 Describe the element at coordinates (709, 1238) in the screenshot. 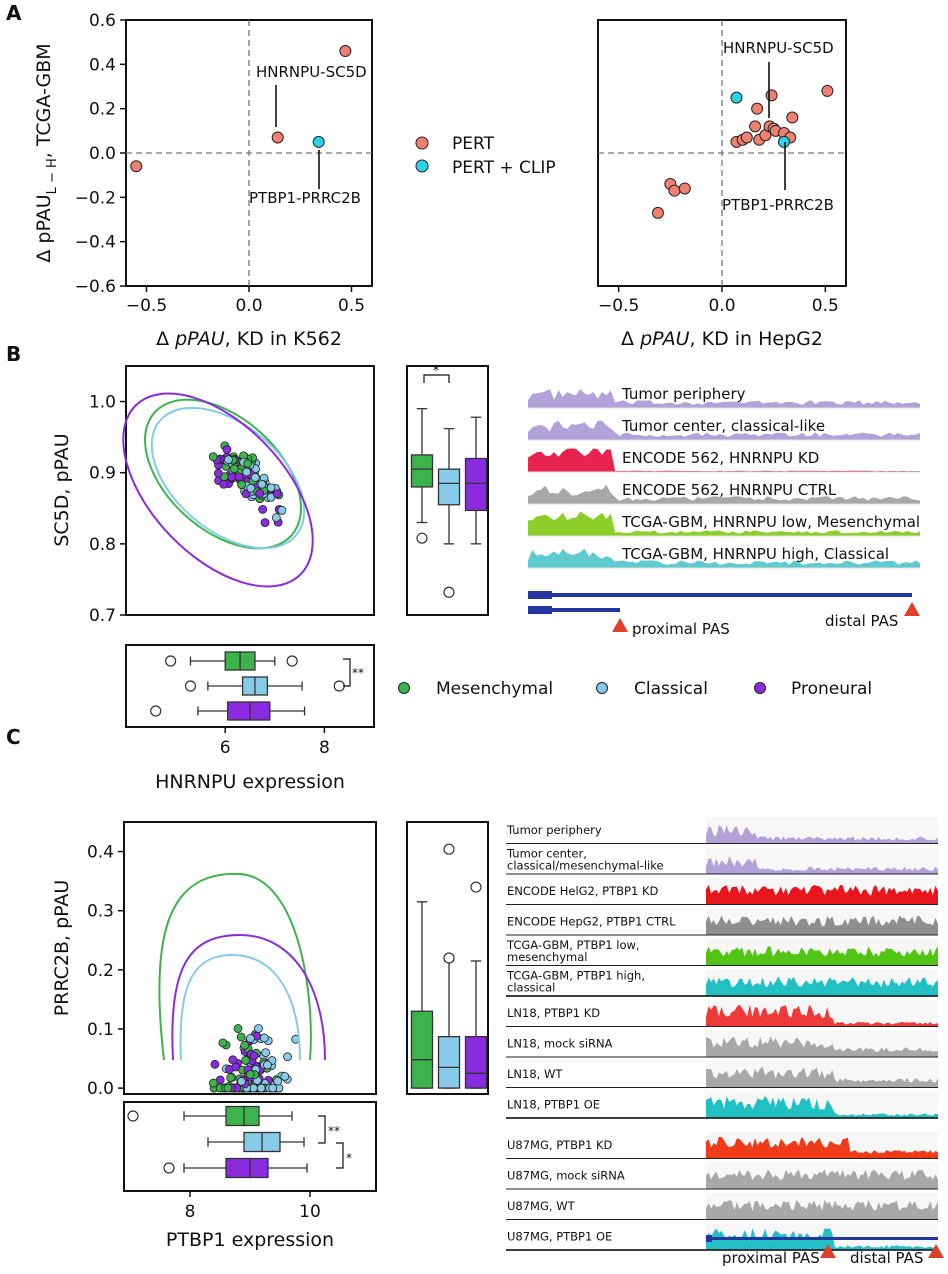

I see `c-gene-exon` at that location.